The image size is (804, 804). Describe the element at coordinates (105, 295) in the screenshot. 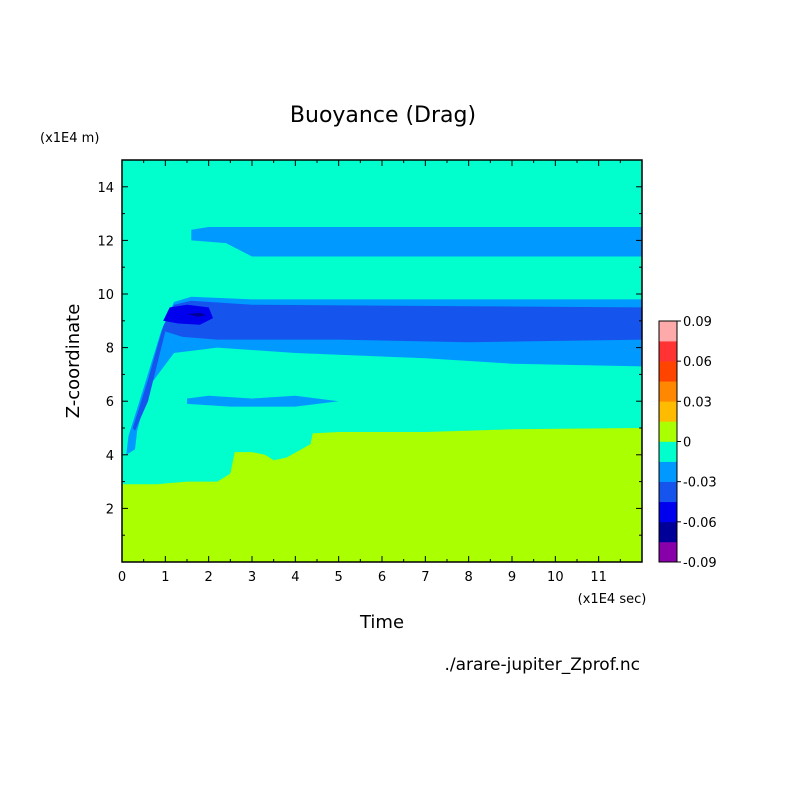

I see `y-tick-label: 10` at that location.